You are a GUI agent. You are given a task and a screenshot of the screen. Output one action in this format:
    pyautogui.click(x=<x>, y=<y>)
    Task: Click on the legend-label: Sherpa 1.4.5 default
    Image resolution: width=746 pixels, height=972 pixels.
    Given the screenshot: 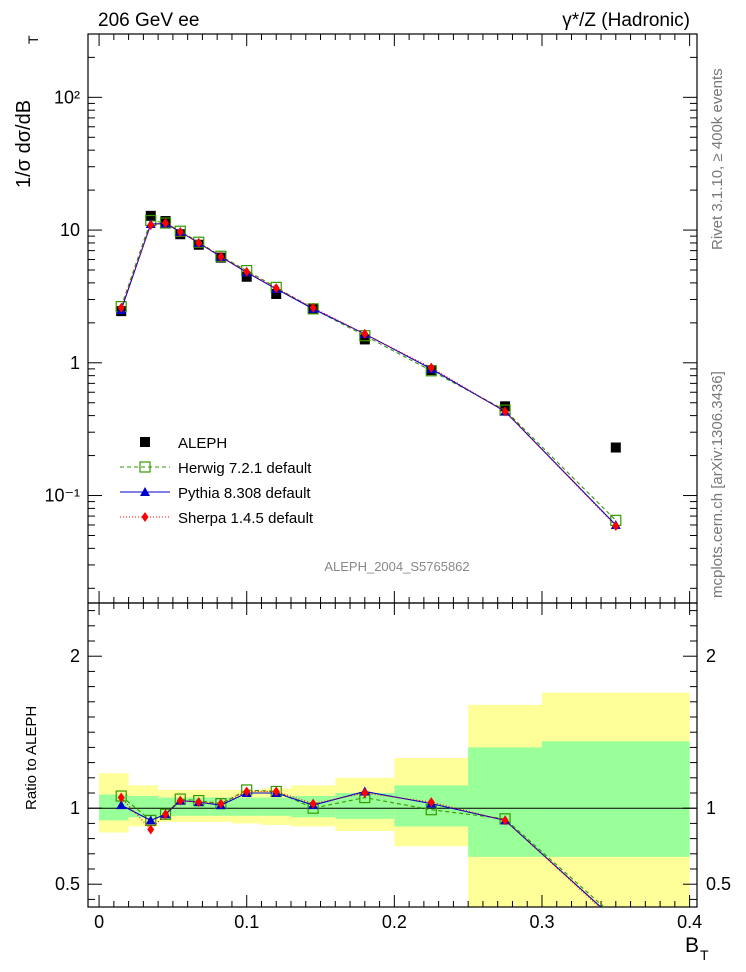 What is the action you would take?
    pyautogui.click(x=246, y=518)
    